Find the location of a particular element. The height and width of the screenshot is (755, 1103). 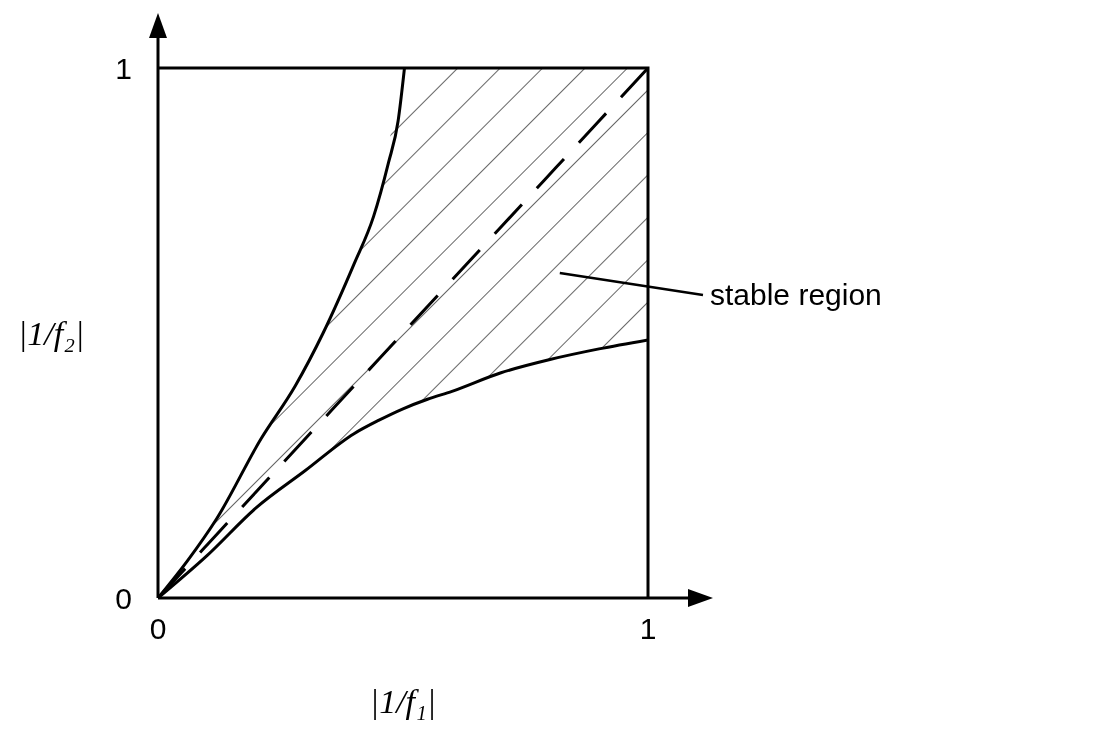

x-axis-title: |1/f₁| is located at coordinates (403, 701).